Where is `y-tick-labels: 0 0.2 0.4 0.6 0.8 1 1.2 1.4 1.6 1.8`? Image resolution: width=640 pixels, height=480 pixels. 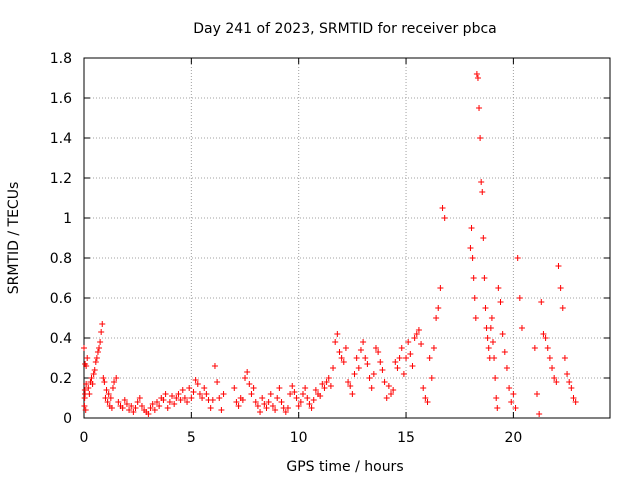 y-tick-labels: 0 0.2 0.4 0.6 0.8 1 1.2 1.4 1.6 1.8 is located at coordinates (61, 239).